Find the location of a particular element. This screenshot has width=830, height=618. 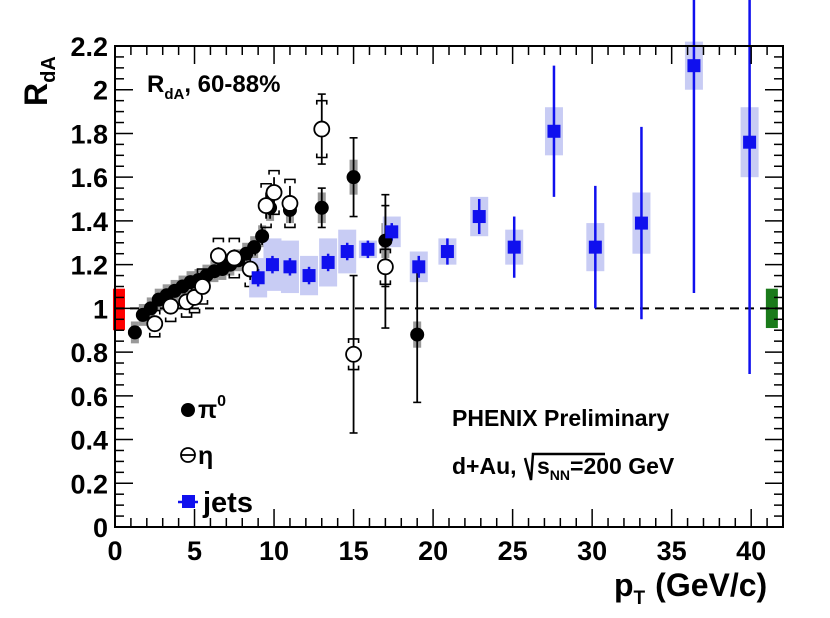

chart-title-sub: dA is located at coordinates (174, 94).